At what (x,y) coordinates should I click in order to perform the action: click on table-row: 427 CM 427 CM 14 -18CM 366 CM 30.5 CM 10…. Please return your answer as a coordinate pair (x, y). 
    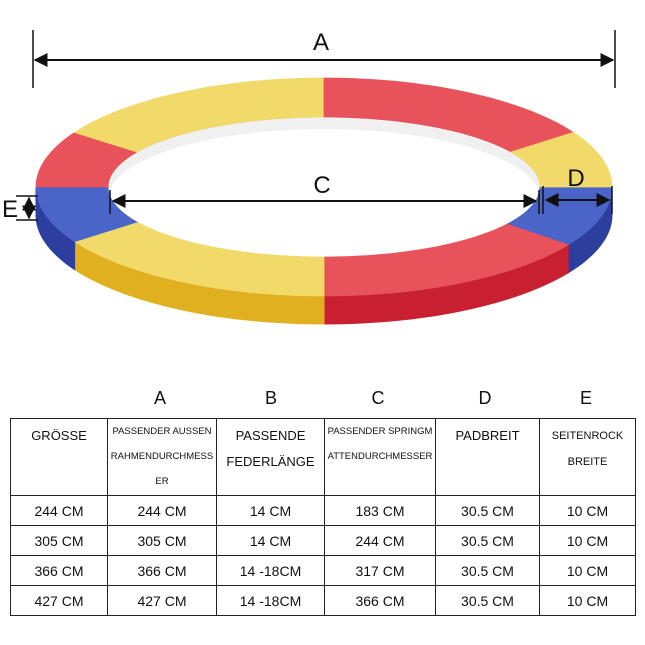
    Looking at the image, I should click on (323, 600).